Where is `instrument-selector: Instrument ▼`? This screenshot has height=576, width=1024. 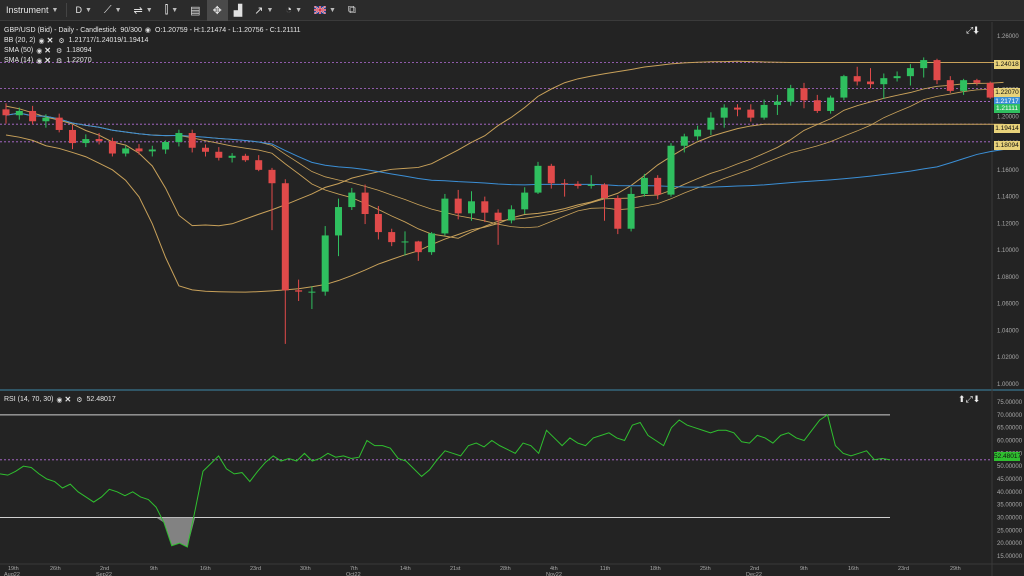
instrument-selector: Instrument ▼ is located at coordinates (32, 10).